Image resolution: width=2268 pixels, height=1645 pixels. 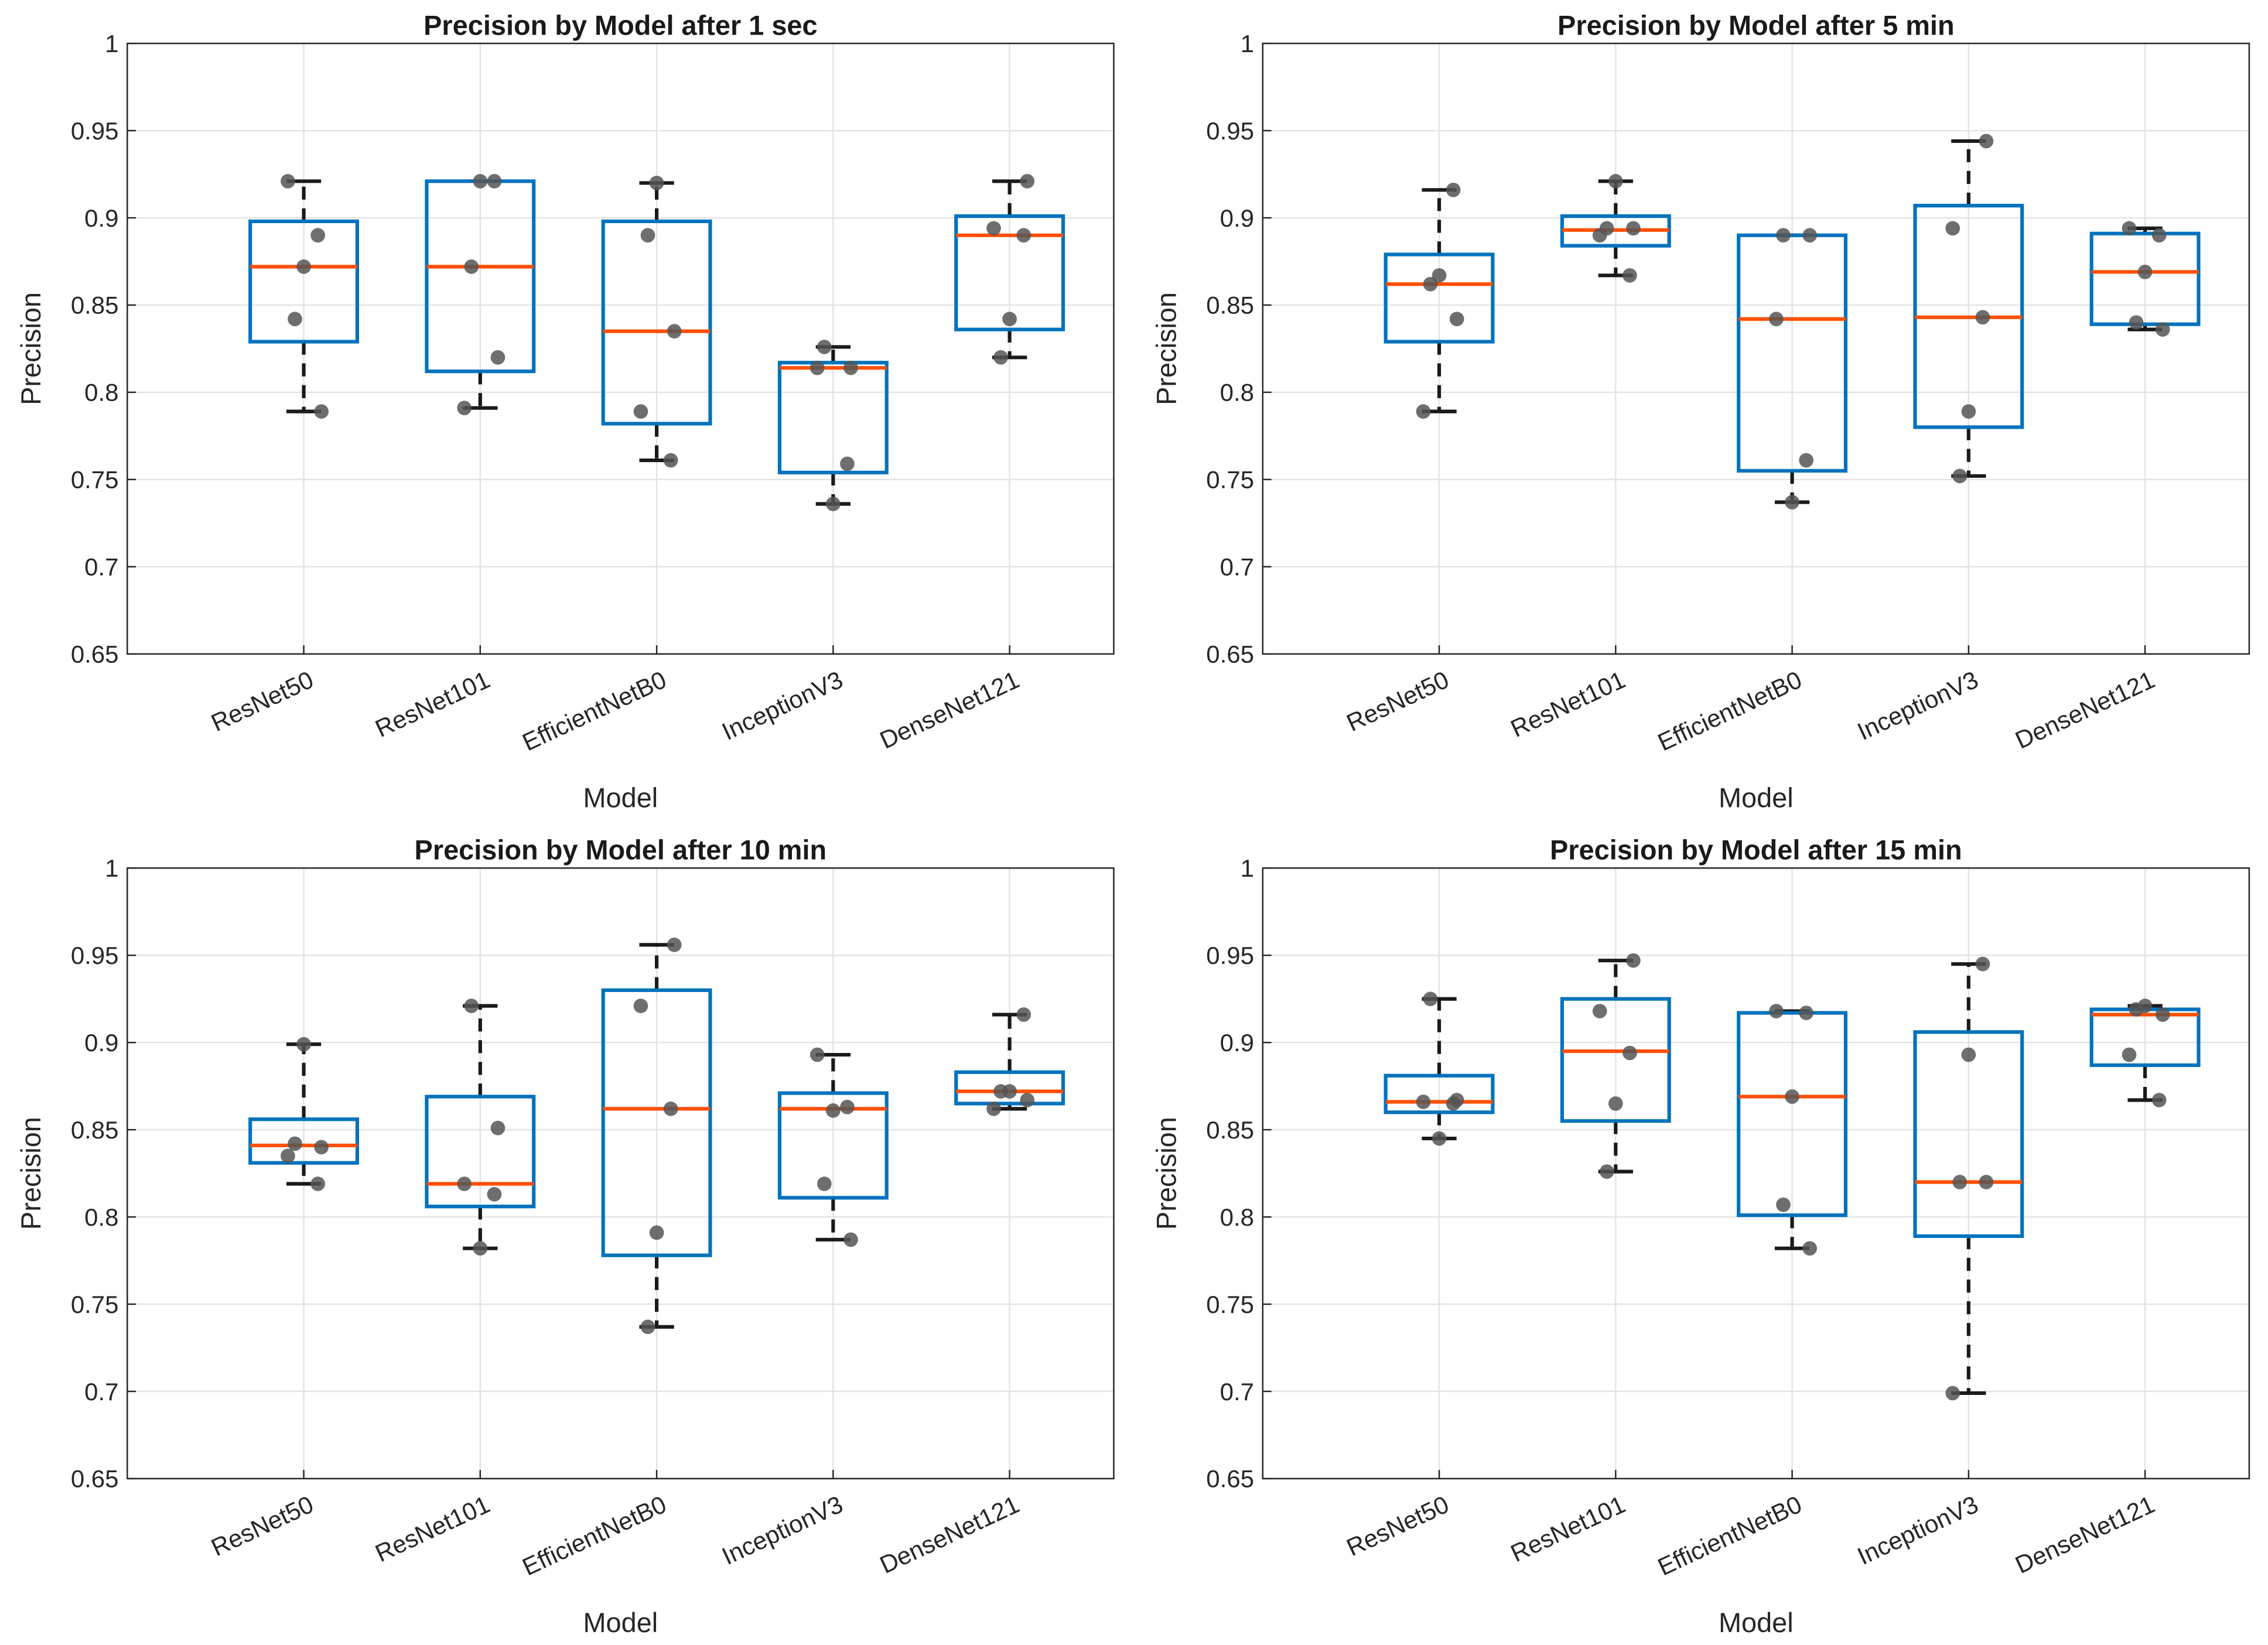 I want to click on y-tick-label: 0.95, so click(x=1230, y=131).